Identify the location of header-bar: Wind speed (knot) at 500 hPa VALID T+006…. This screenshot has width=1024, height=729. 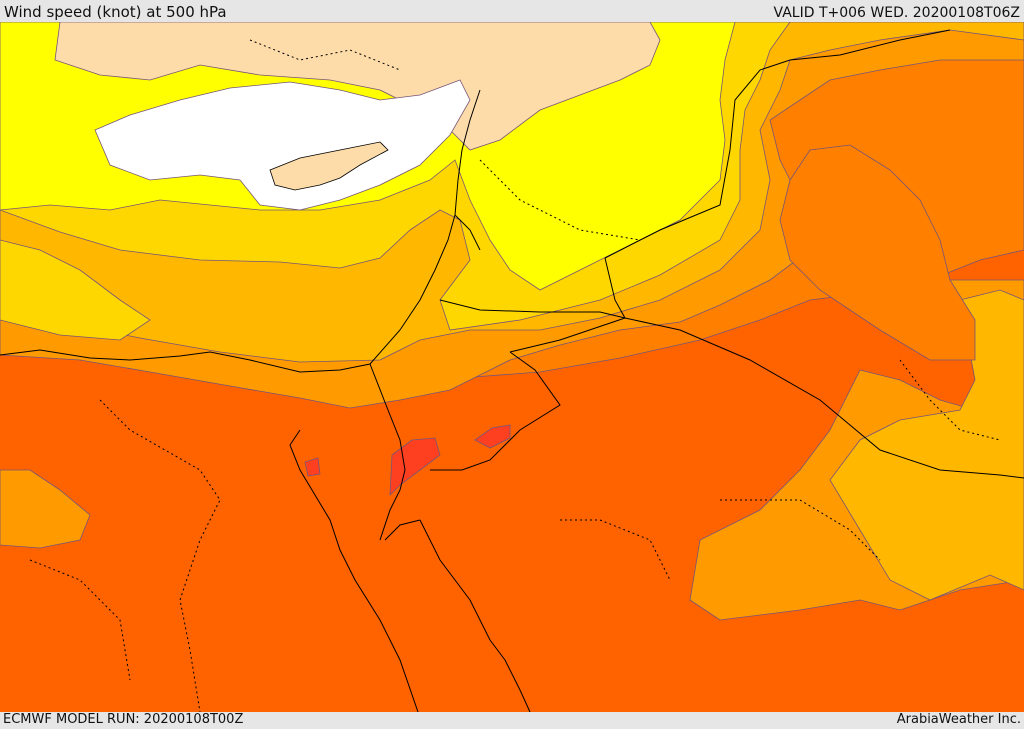
(512, 11).